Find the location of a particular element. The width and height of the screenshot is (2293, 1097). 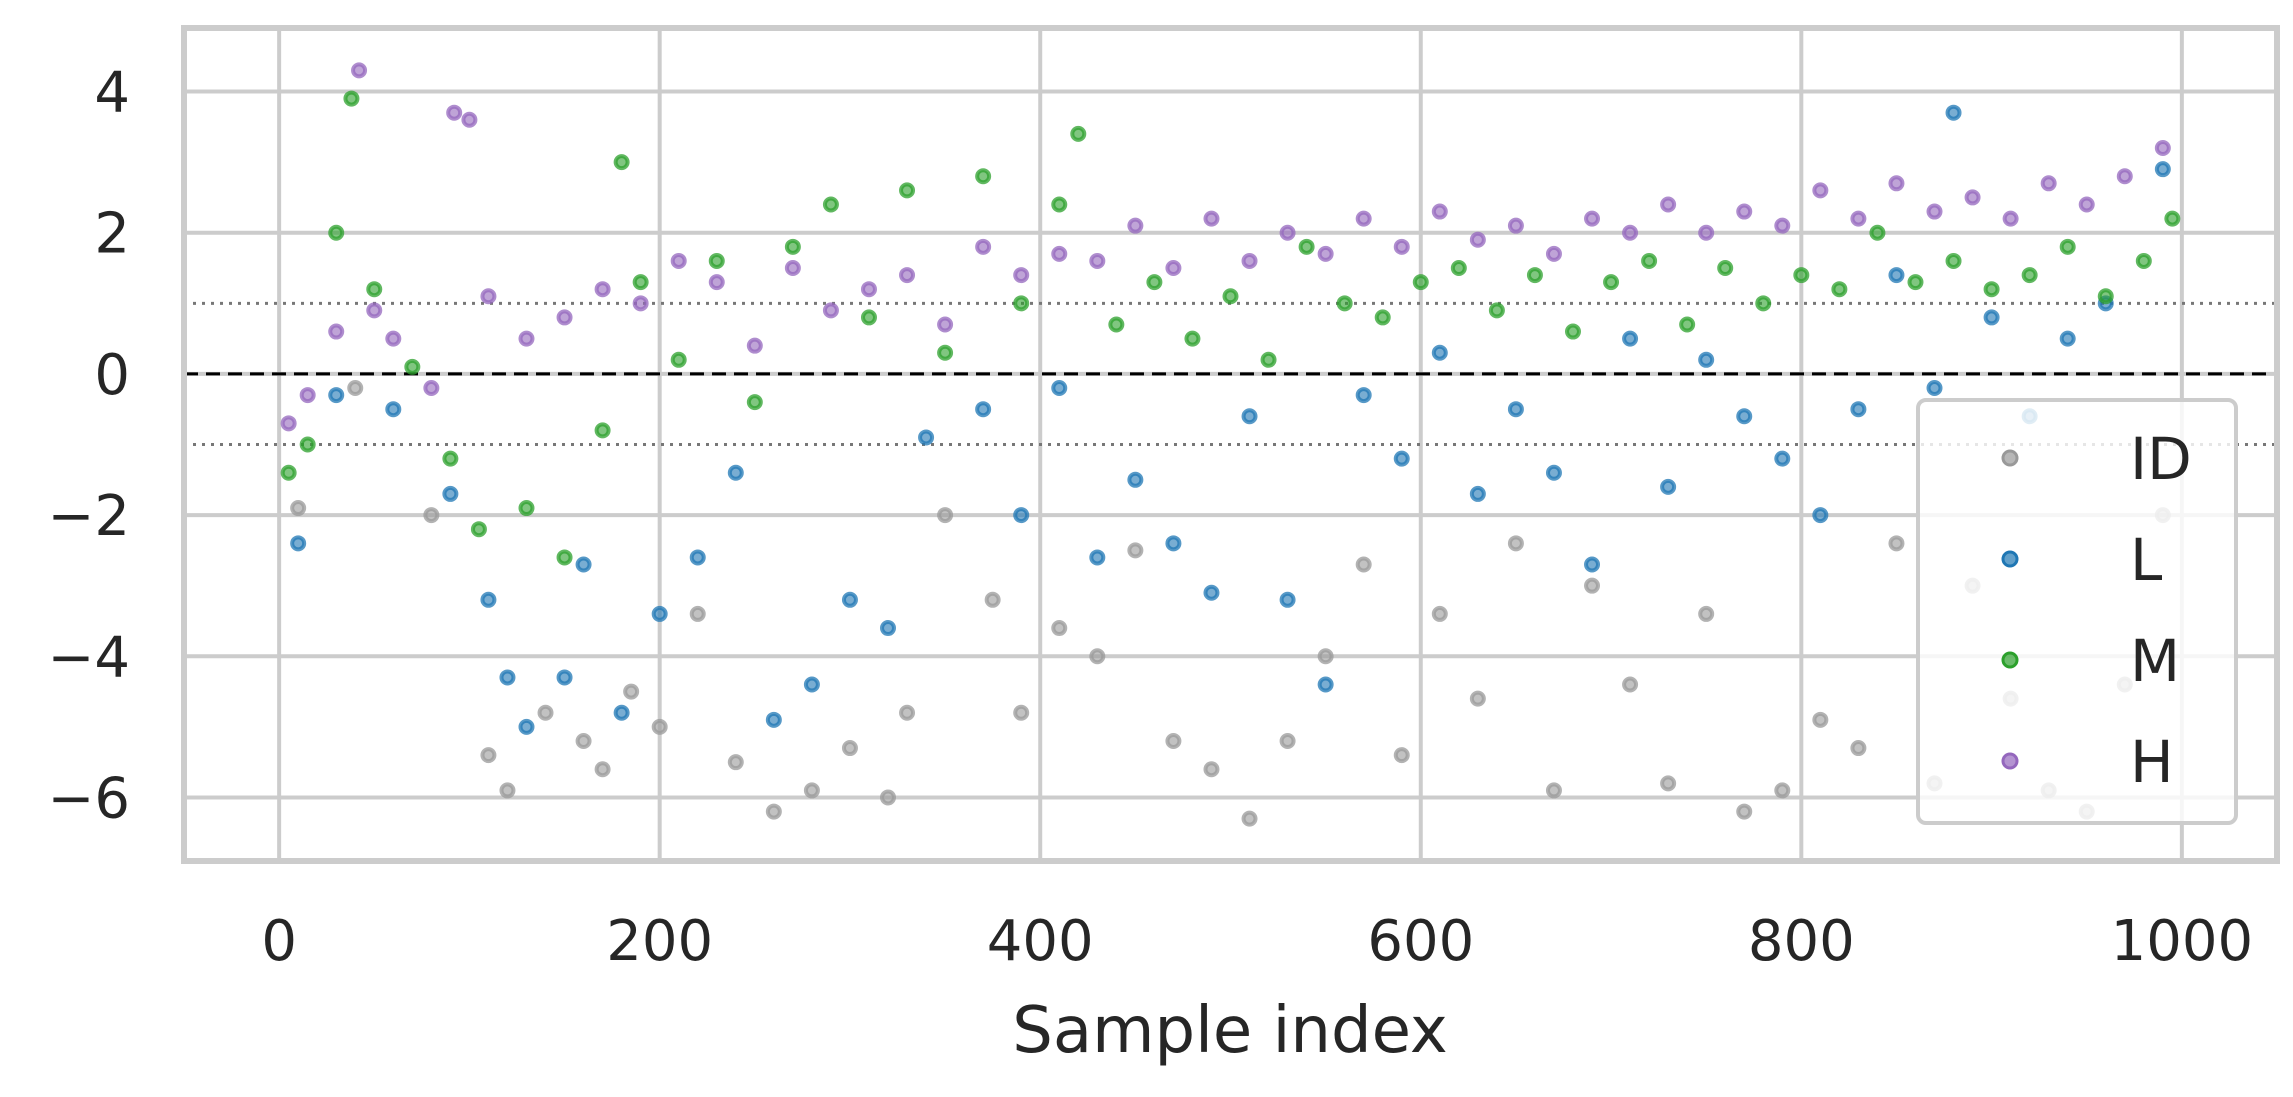

x-tick-label: 600 is located at coordinates (1420, 941).